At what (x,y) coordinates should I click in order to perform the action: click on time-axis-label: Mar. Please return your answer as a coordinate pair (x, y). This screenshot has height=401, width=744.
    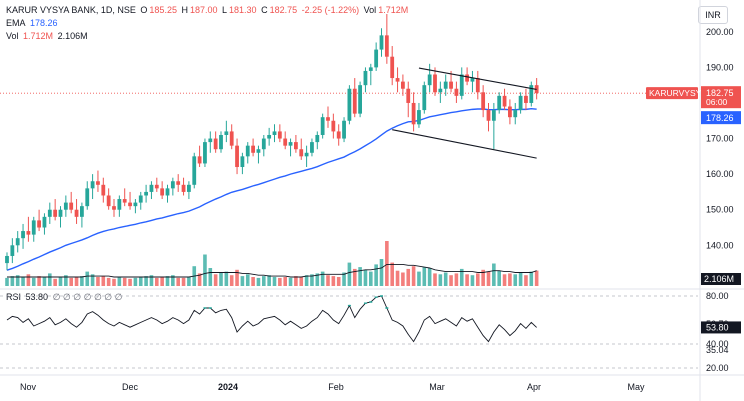
    Looking at the image, I should click on (437, 387).